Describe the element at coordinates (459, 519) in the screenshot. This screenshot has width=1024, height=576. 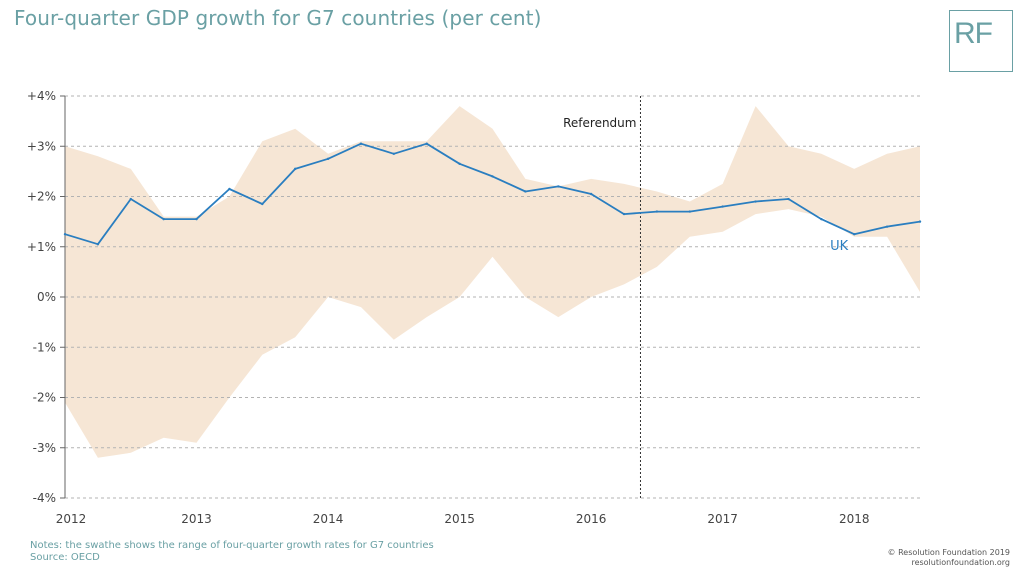
I see `x-tick-label: 2015` at that location.